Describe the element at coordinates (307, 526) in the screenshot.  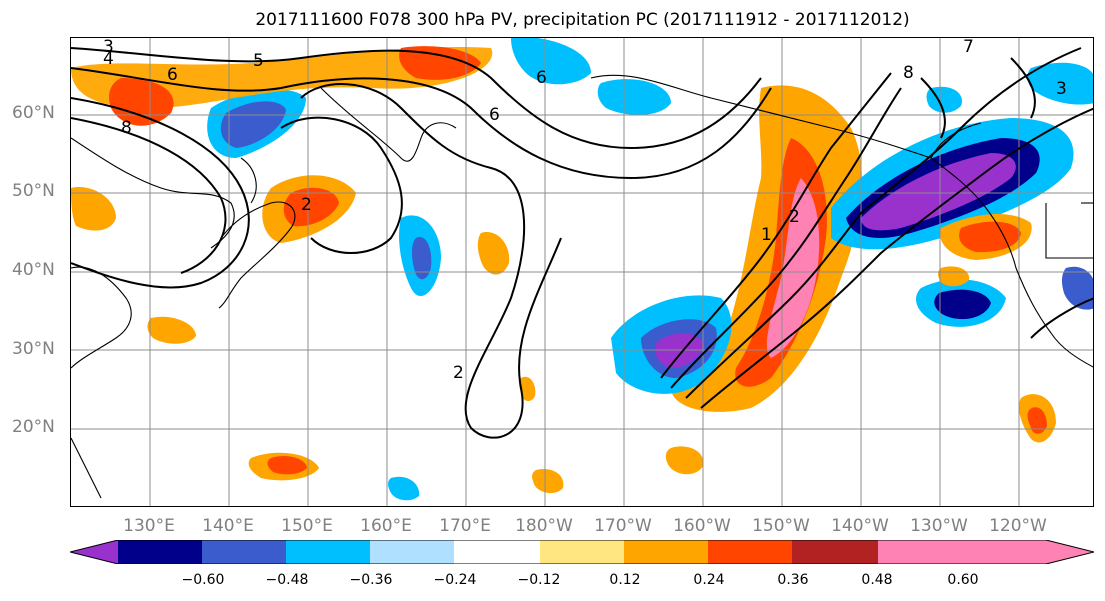
I see `lon-label-150e: 150°E` at that location.